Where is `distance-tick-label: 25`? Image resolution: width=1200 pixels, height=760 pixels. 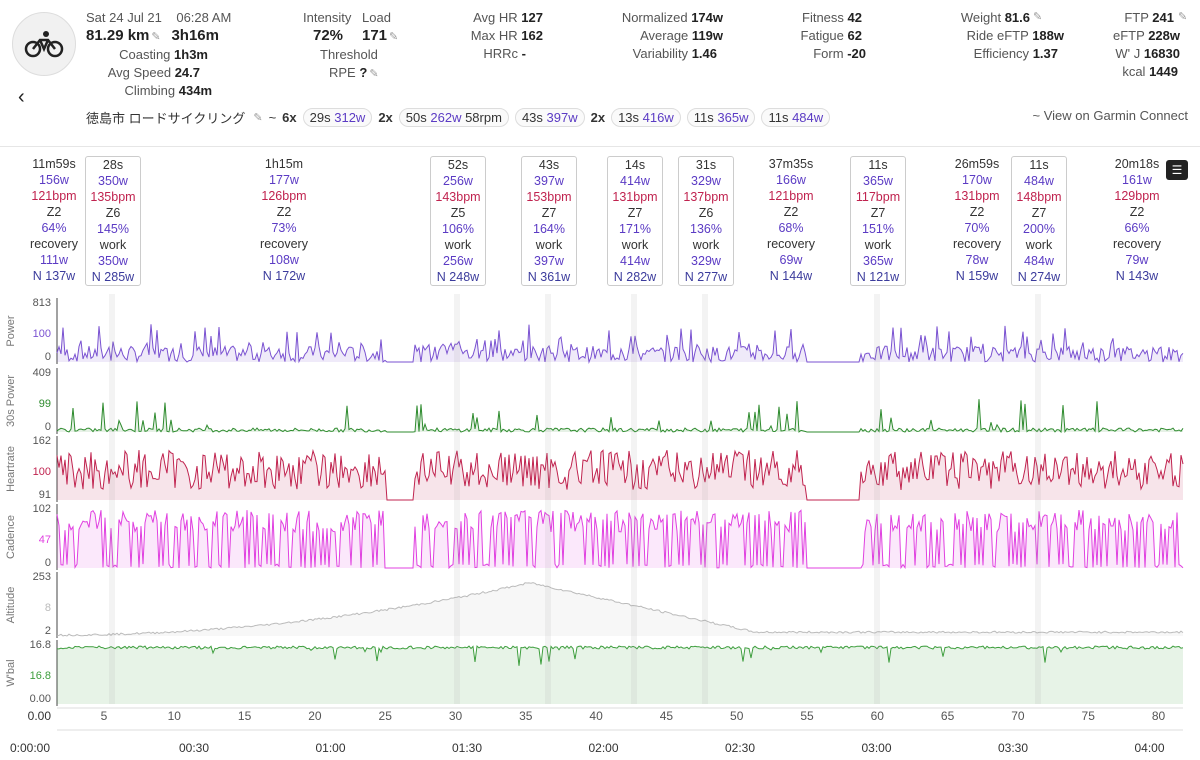
distance-tick-label: 25 is located at coordinates (386, 716).